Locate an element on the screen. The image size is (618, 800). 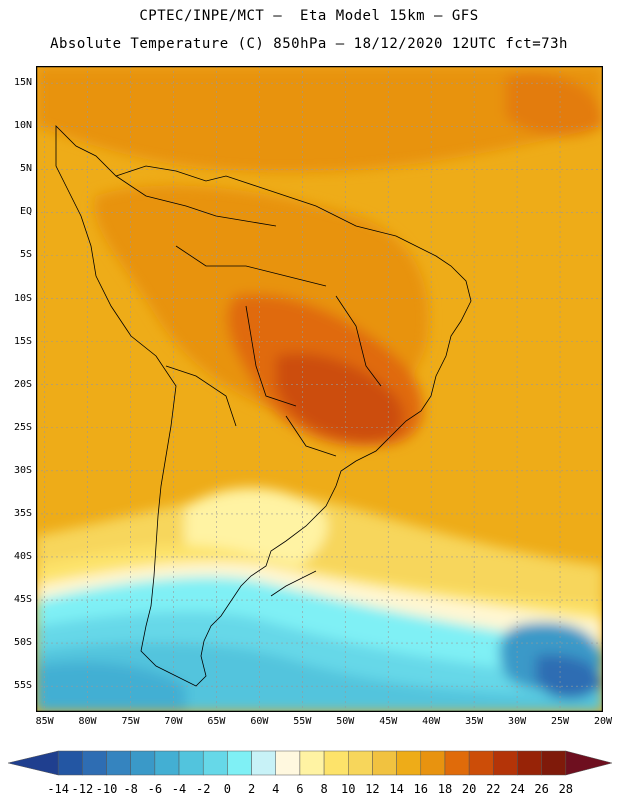
lon-label: 40W is located at coordinates (431, 721).